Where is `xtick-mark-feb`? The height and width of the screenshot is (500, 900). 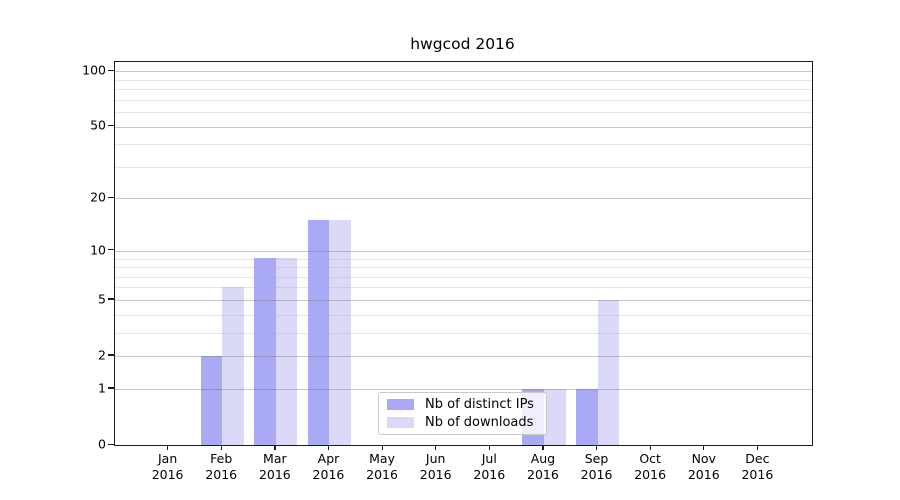 xtick-mark-feb is located at coordinates (221, 447).